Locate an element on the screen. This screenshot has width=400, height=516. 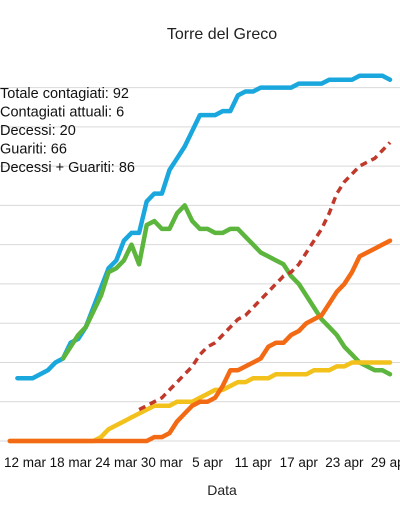
annotation-line: Decessi: 20 is located at coordinates (38, 131).